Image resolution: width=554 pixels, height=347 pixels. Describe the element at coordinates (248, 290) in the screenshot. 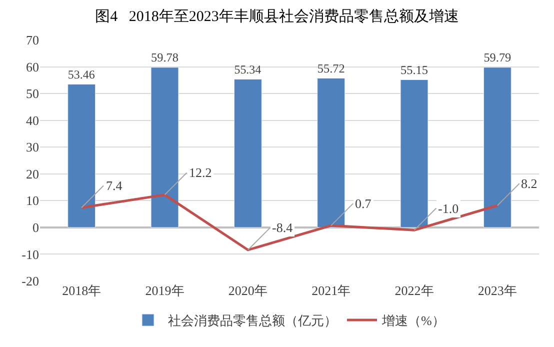

I see `x-tick-label: 2020年` at that location.